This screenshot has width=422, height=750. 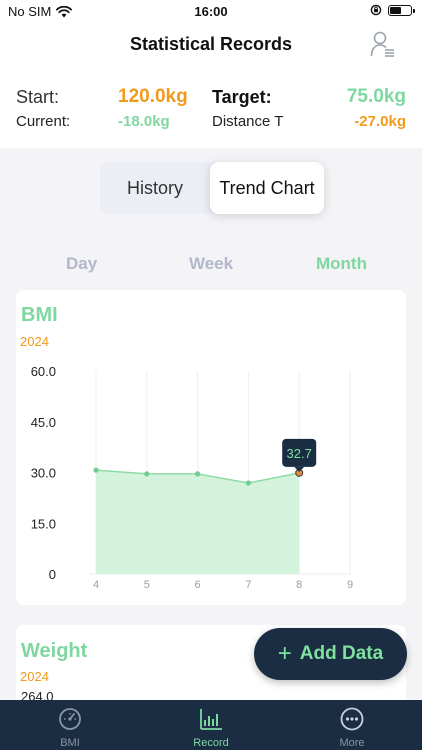 What do you see at coordinates (96, 585) in the screenshot?
I see `x-tick-label: 4` at bounding box center [96, 585].